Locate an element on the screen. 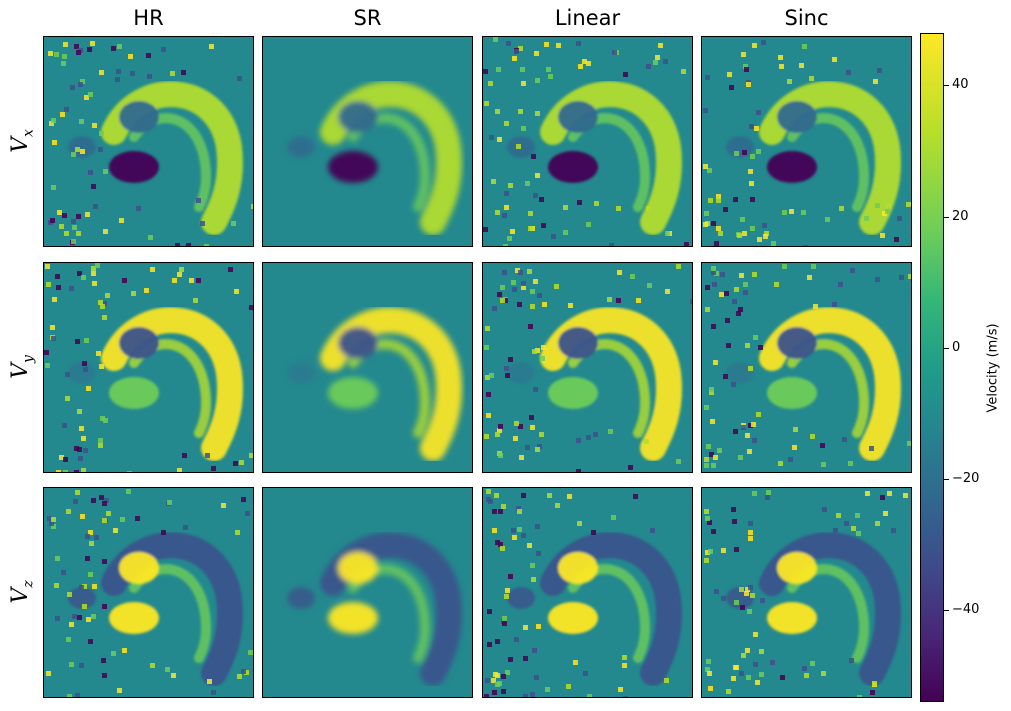 This screenshot has width=1011, height=711. heatmap-panel-vz-sr is located at coordinates (367, 592).